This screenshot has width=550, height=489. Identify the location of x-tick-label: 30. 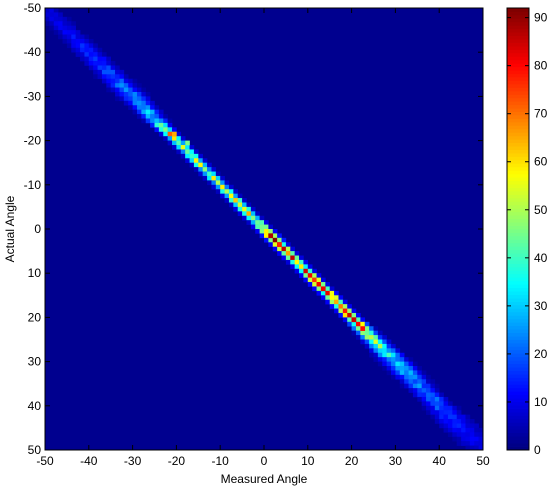
(396, 461).